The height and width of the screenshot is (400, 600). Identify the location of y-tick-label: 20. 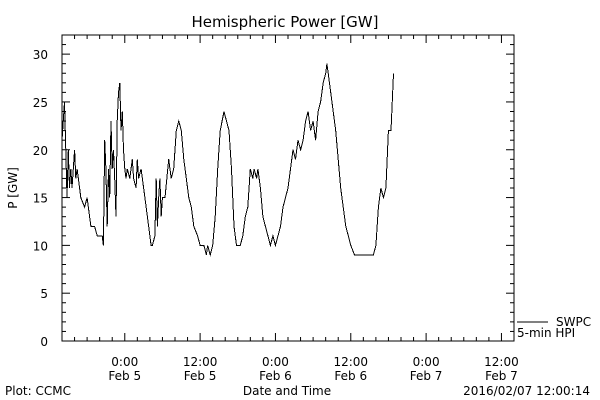
(40, 151).